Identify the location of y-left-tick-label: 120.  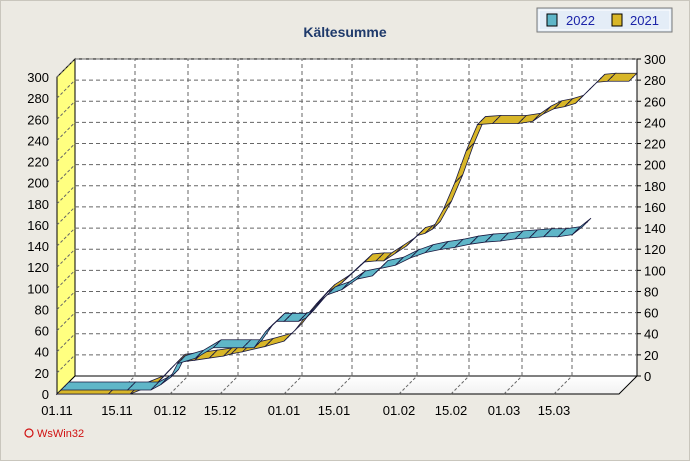
(38, 267).